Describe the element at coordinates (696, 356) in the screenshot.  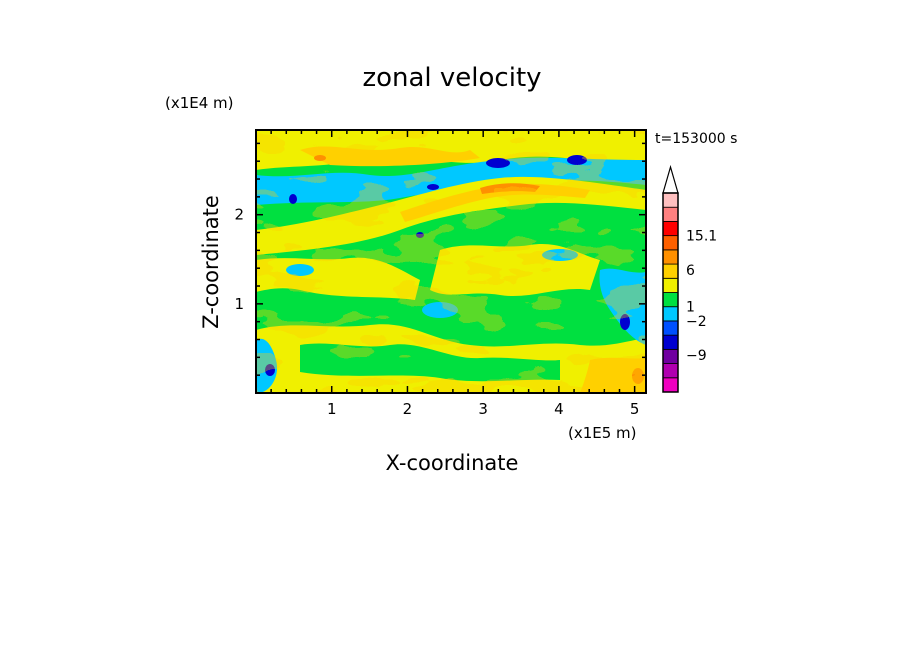
I see `colorbar-label: −9` at that location.